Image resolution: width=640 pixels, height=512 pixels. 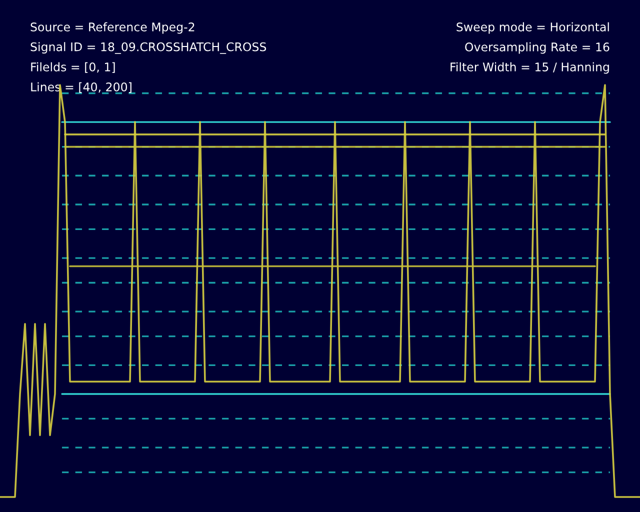 What do you see at coordinates (532, 28) in the screenshot?
I see `text: Sweep mode = Horizontal` at bounding box center [532, 28].